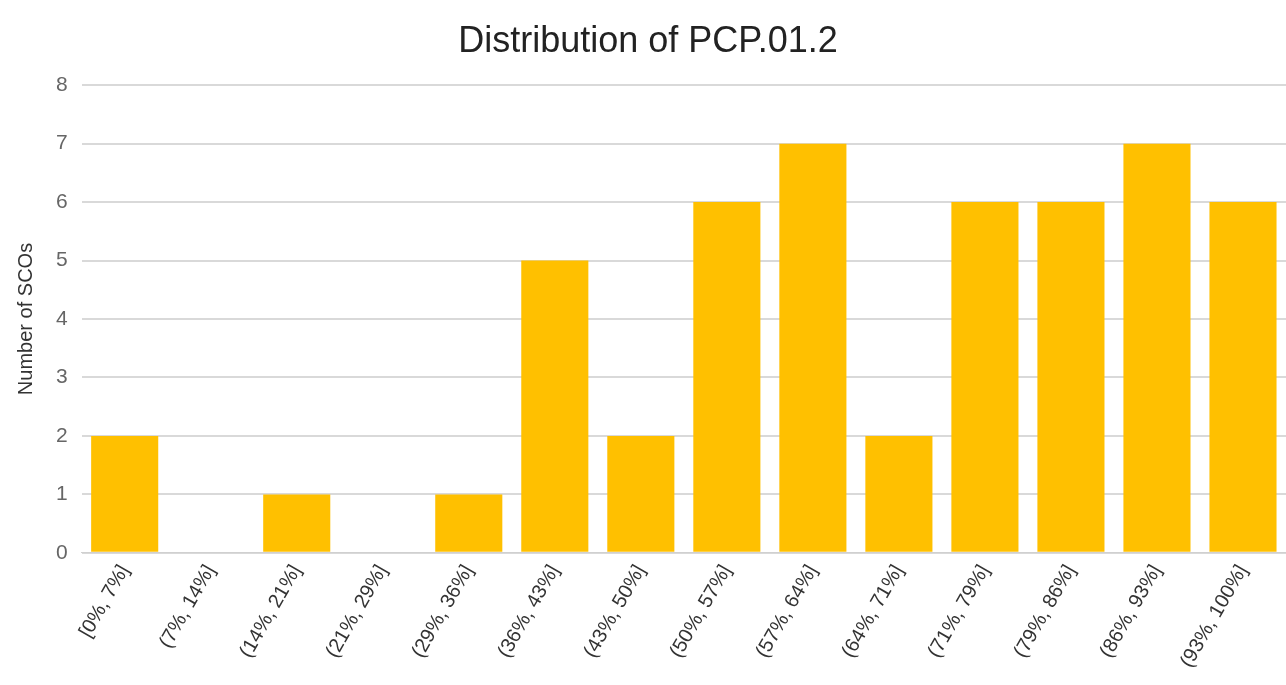  I want to click on y-tick-label: 5, so click(61, 259).